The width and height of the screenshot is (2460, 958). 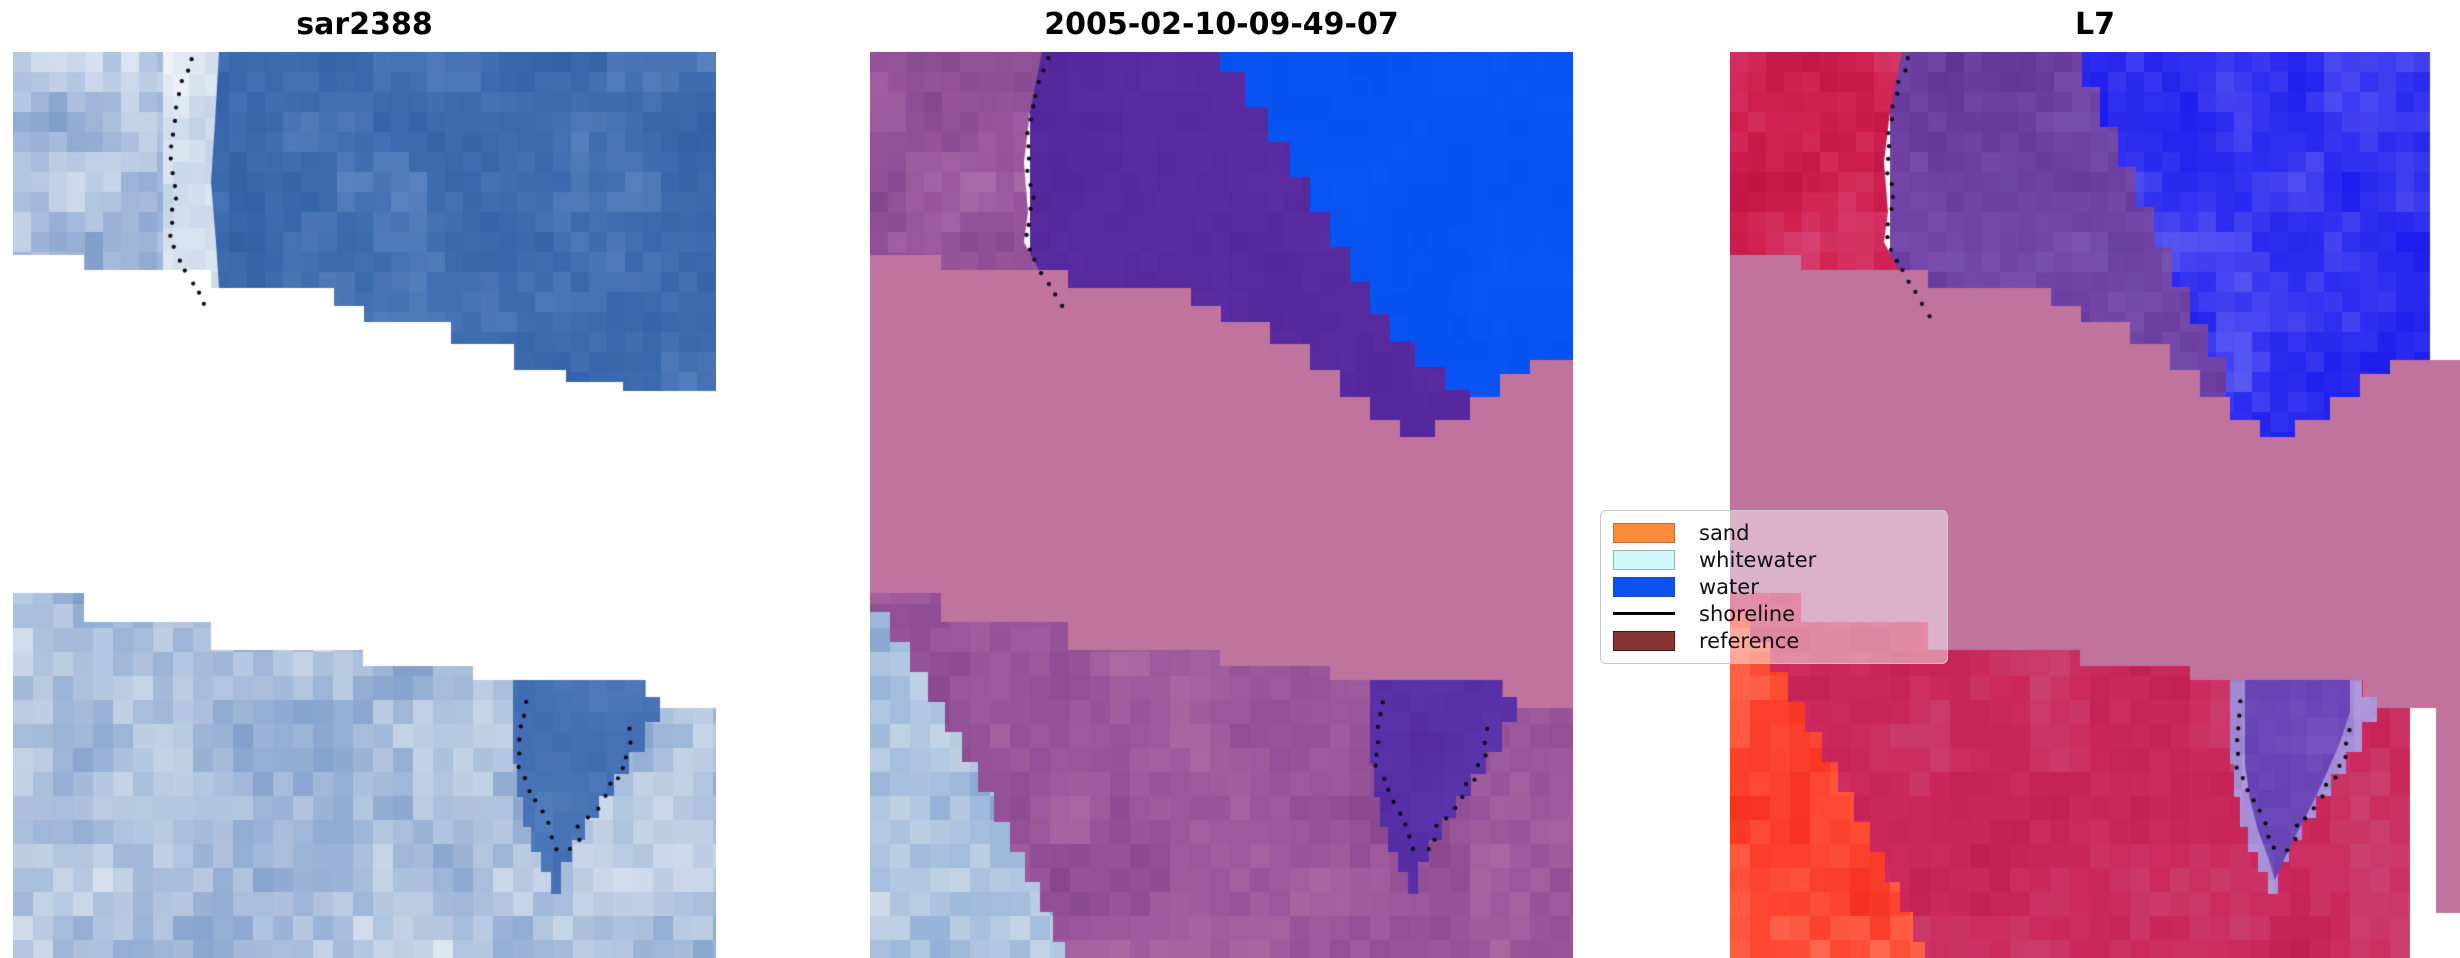 I want to click on legend-patch-water-icon, so click(x=1644, y=586).